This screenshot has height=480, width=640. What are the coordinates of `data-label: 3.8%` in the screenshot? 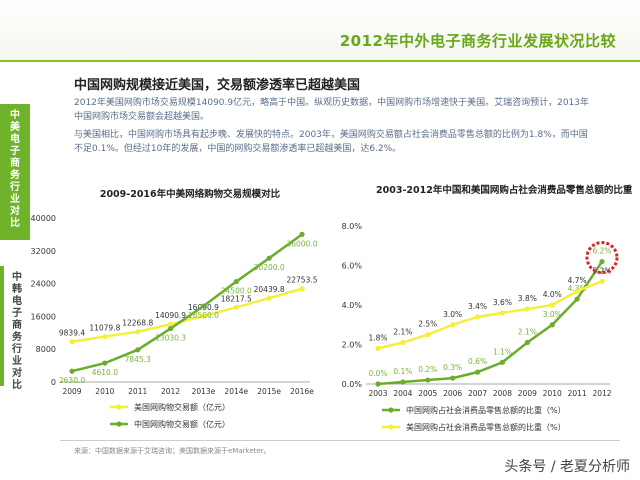 It's located at (527, 298).